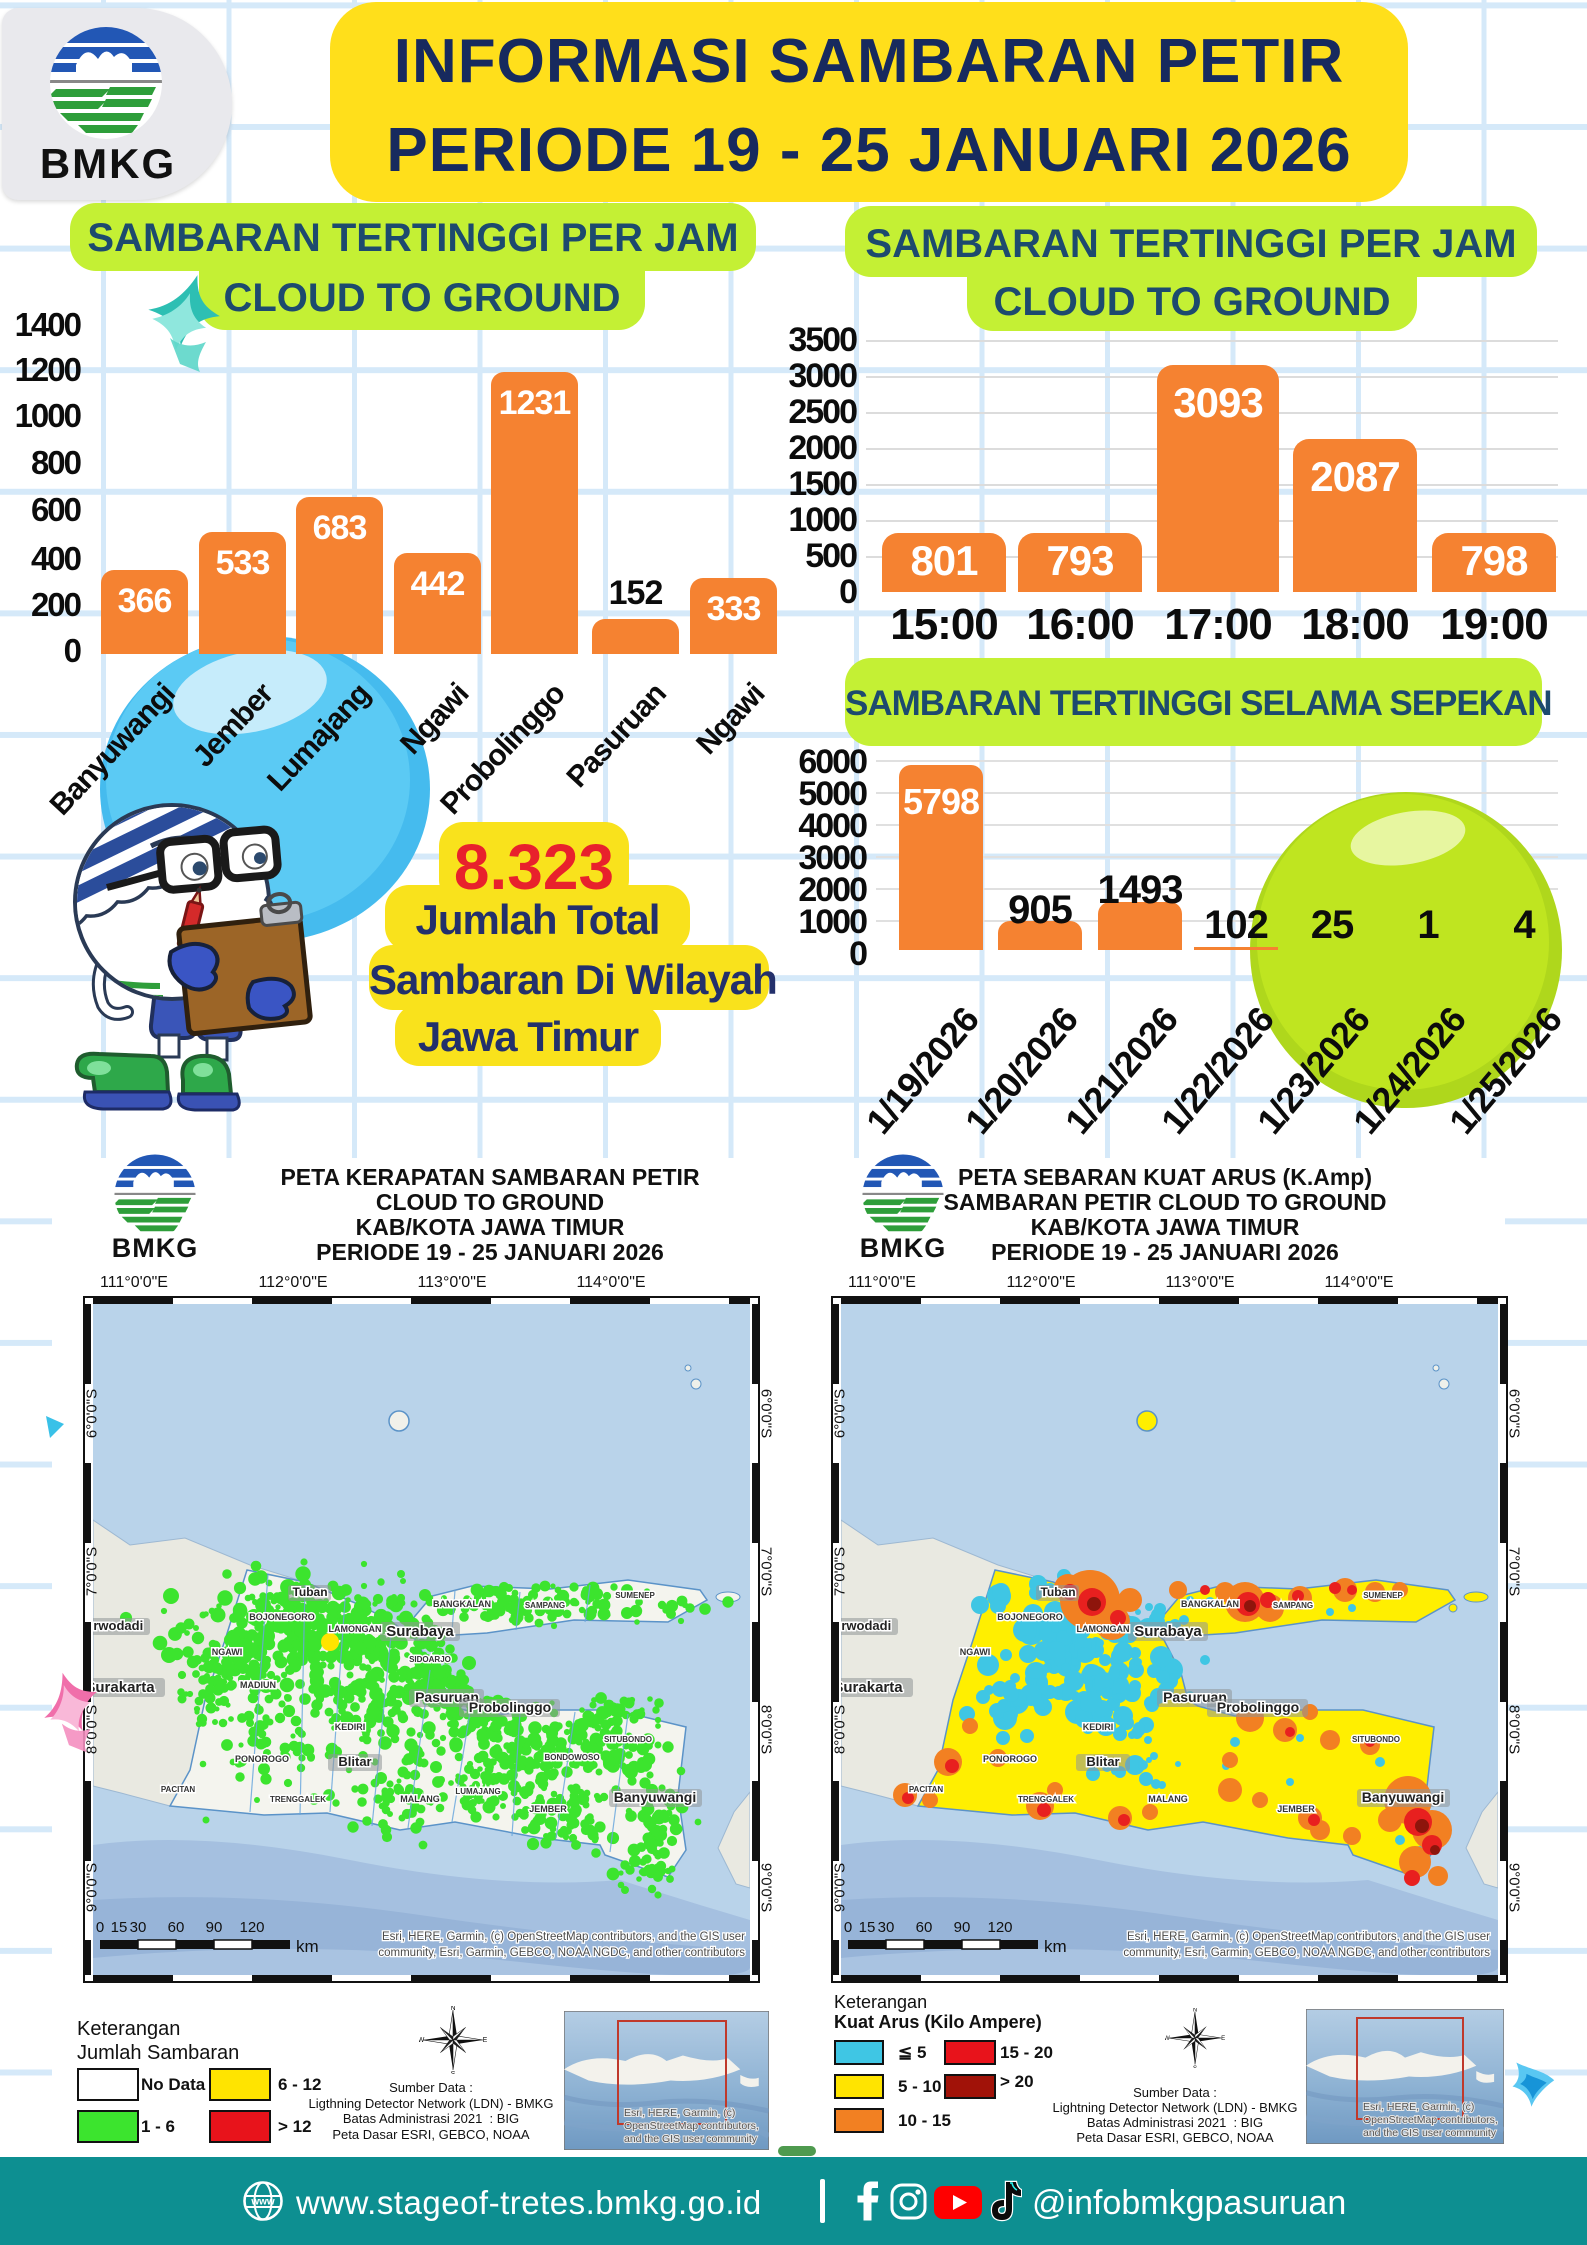 Image resolution: width=1587 pixels, height=2245 pixels. What do you see at coordinates (477, 1791) in the screenshot?
I see `svg-text: LUMAJANG` at bounding box center [477, 1791].